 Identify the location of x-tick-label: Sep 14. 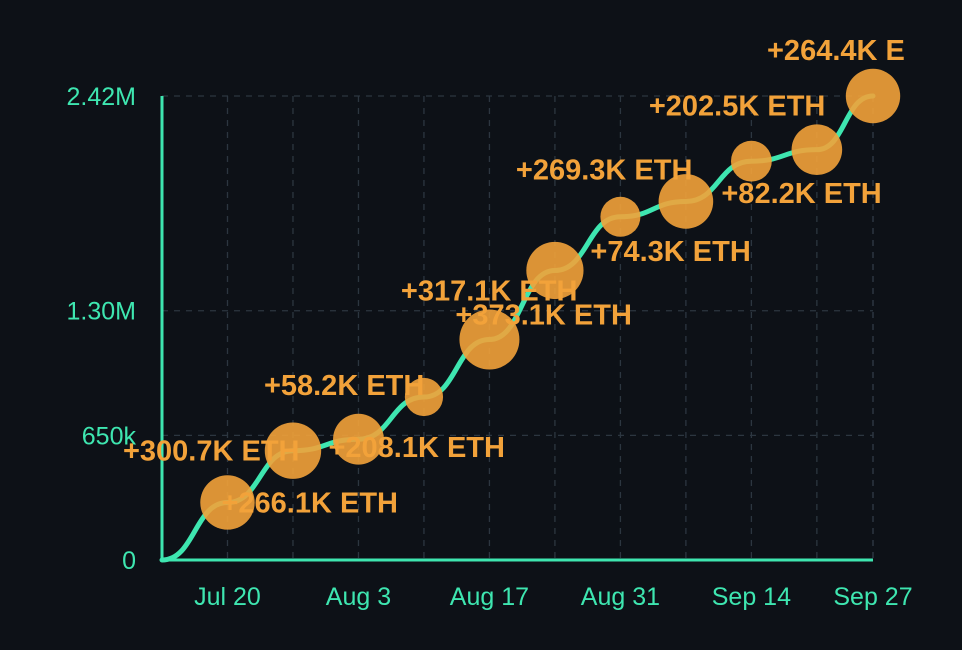
(751, 597).